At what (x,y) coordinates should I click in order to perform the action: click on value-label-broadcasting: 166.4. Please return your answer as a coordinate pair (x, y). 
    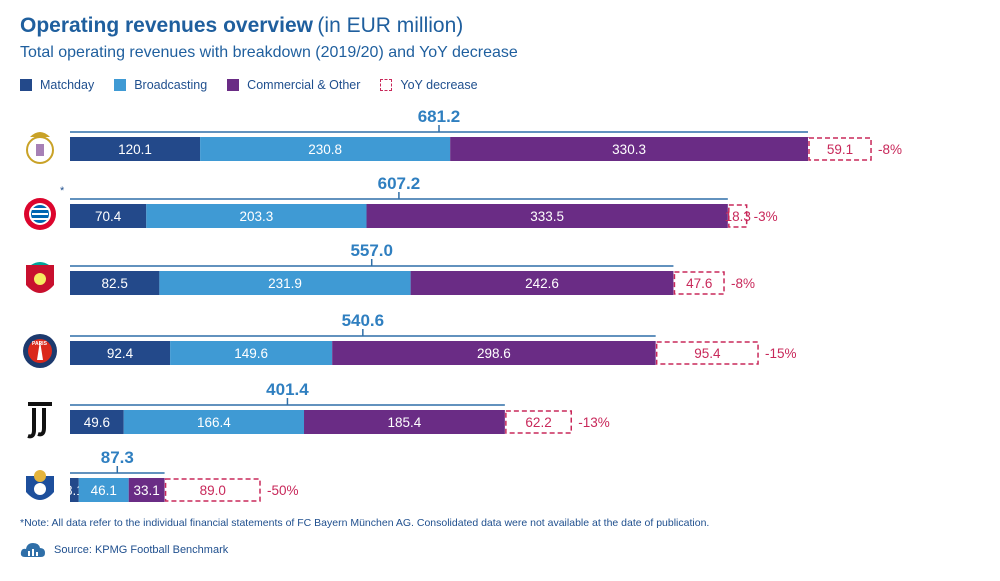
    Looking at the image, I should click on (214, 422).